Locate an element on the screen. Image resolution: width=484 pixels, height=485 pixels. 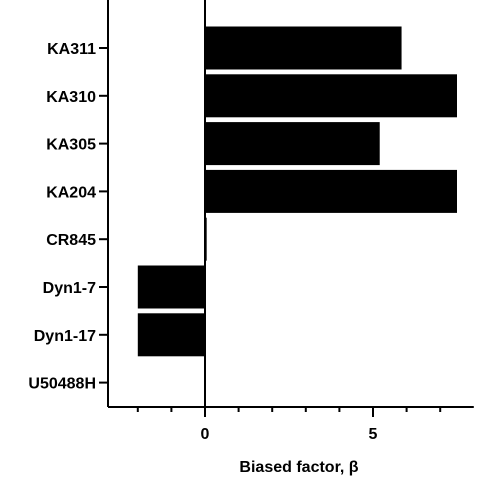
y-tick-label-dyn1-17: Dyn1-17 is located at coordinates (65, 336).